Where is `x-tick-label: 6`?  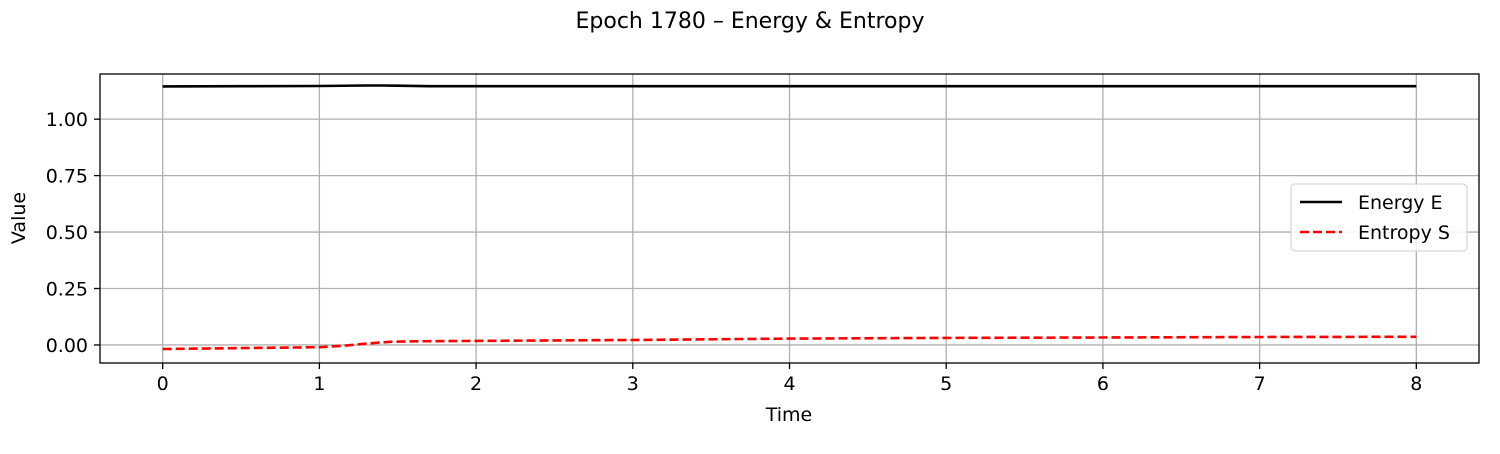
x-tick-label: 6 is located at coordinates (1103, 384).